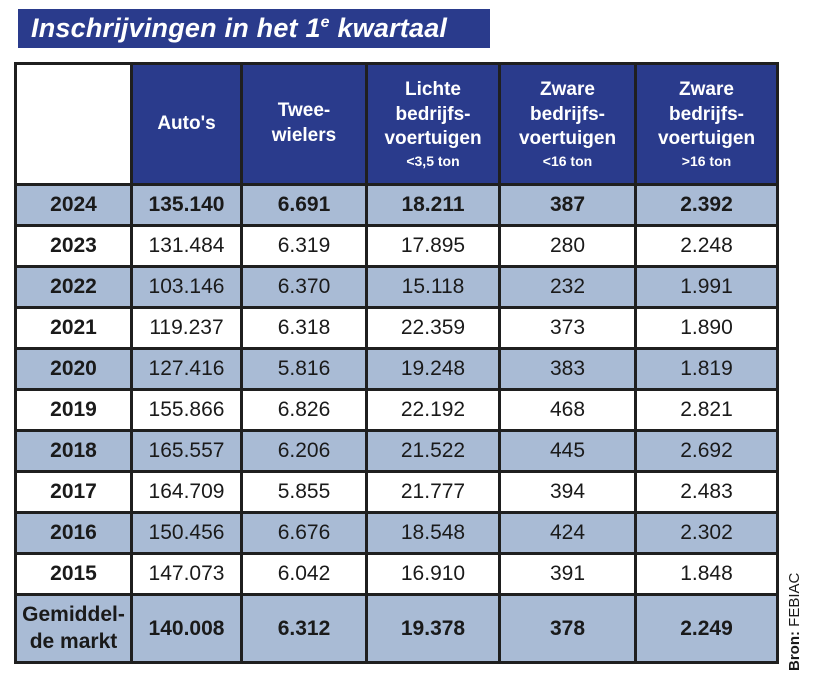  Describe the element at coordinates (567, 246) in the screenshot. I see `value-cell: 280` at that location.